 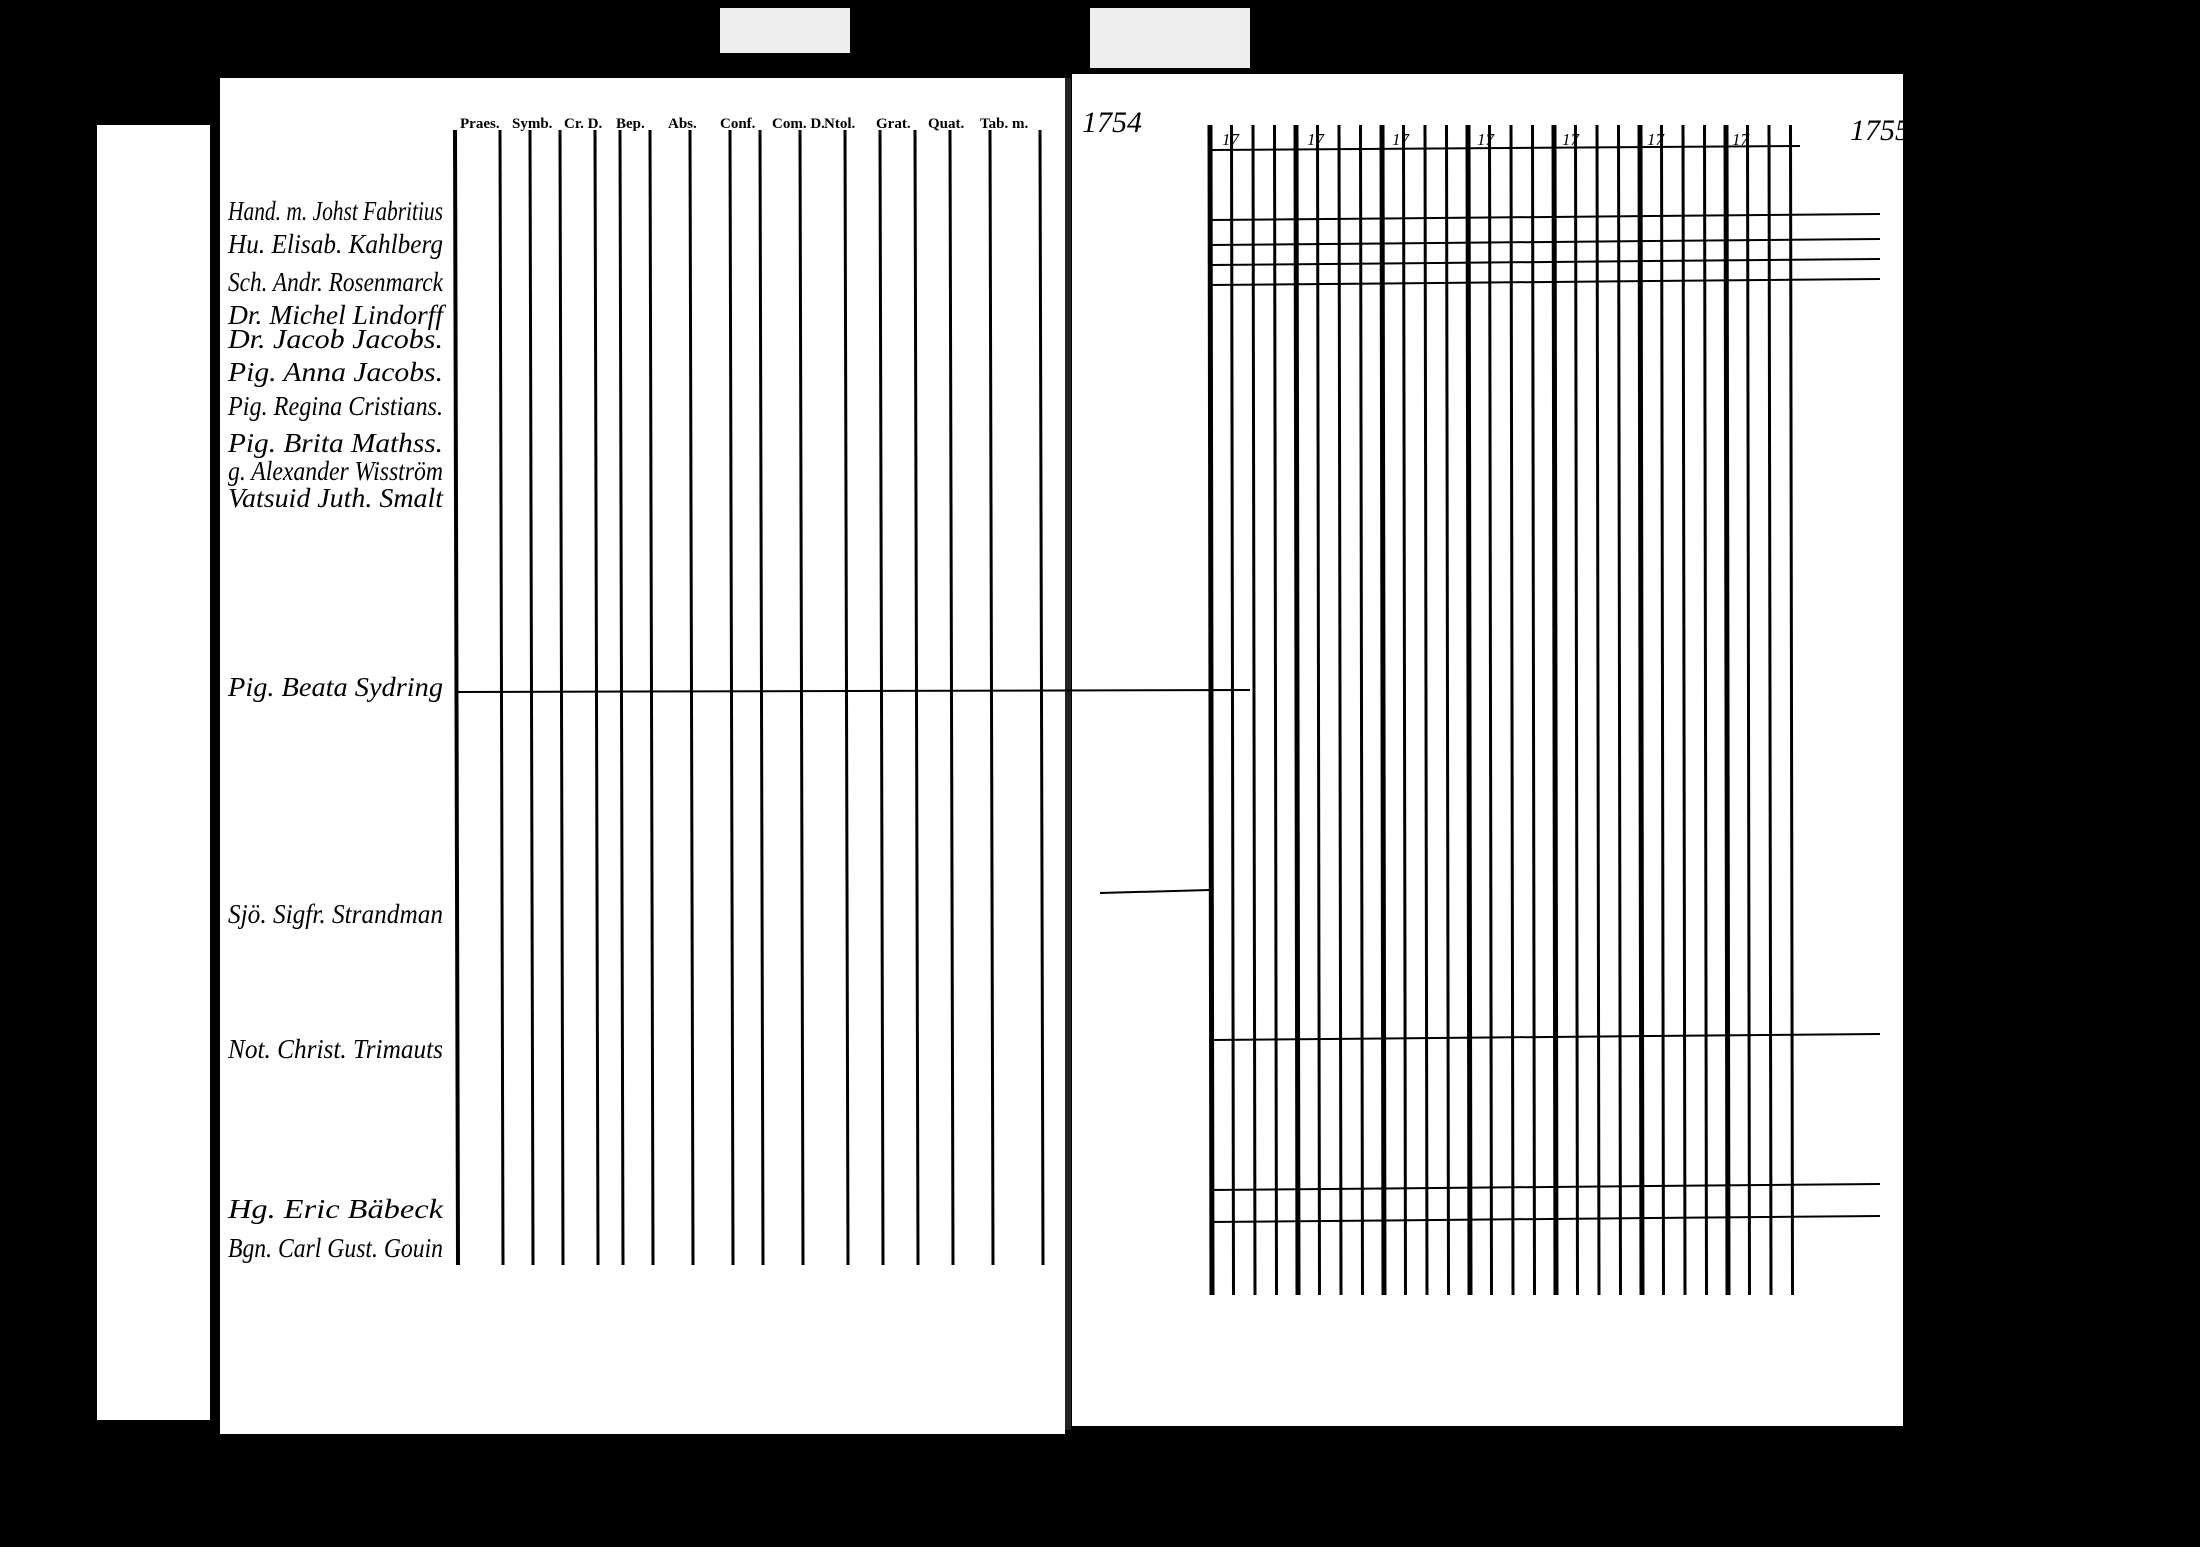 What do you see at coordinates (335, 372) in the screenshot?
I see `entry-name: Pig. Anna Jacobs.` at bounding box center [335, 372].